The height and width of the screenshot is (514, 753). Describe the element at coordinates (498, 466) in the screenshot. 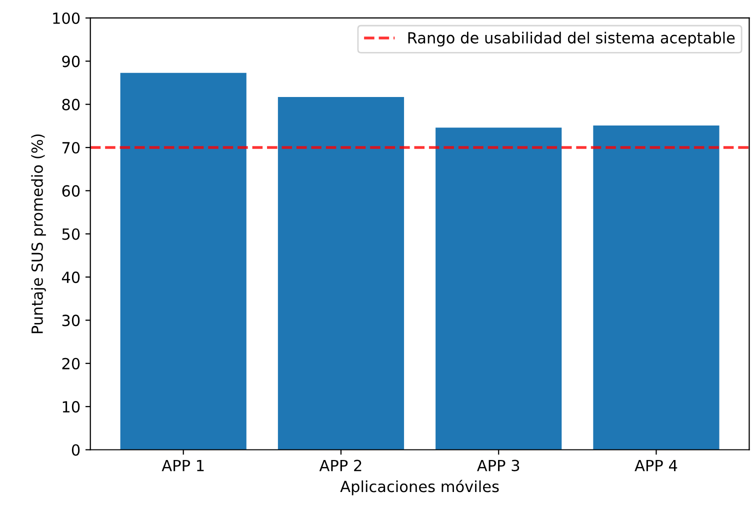

I see `x-tick-label: APP 3` at that location.